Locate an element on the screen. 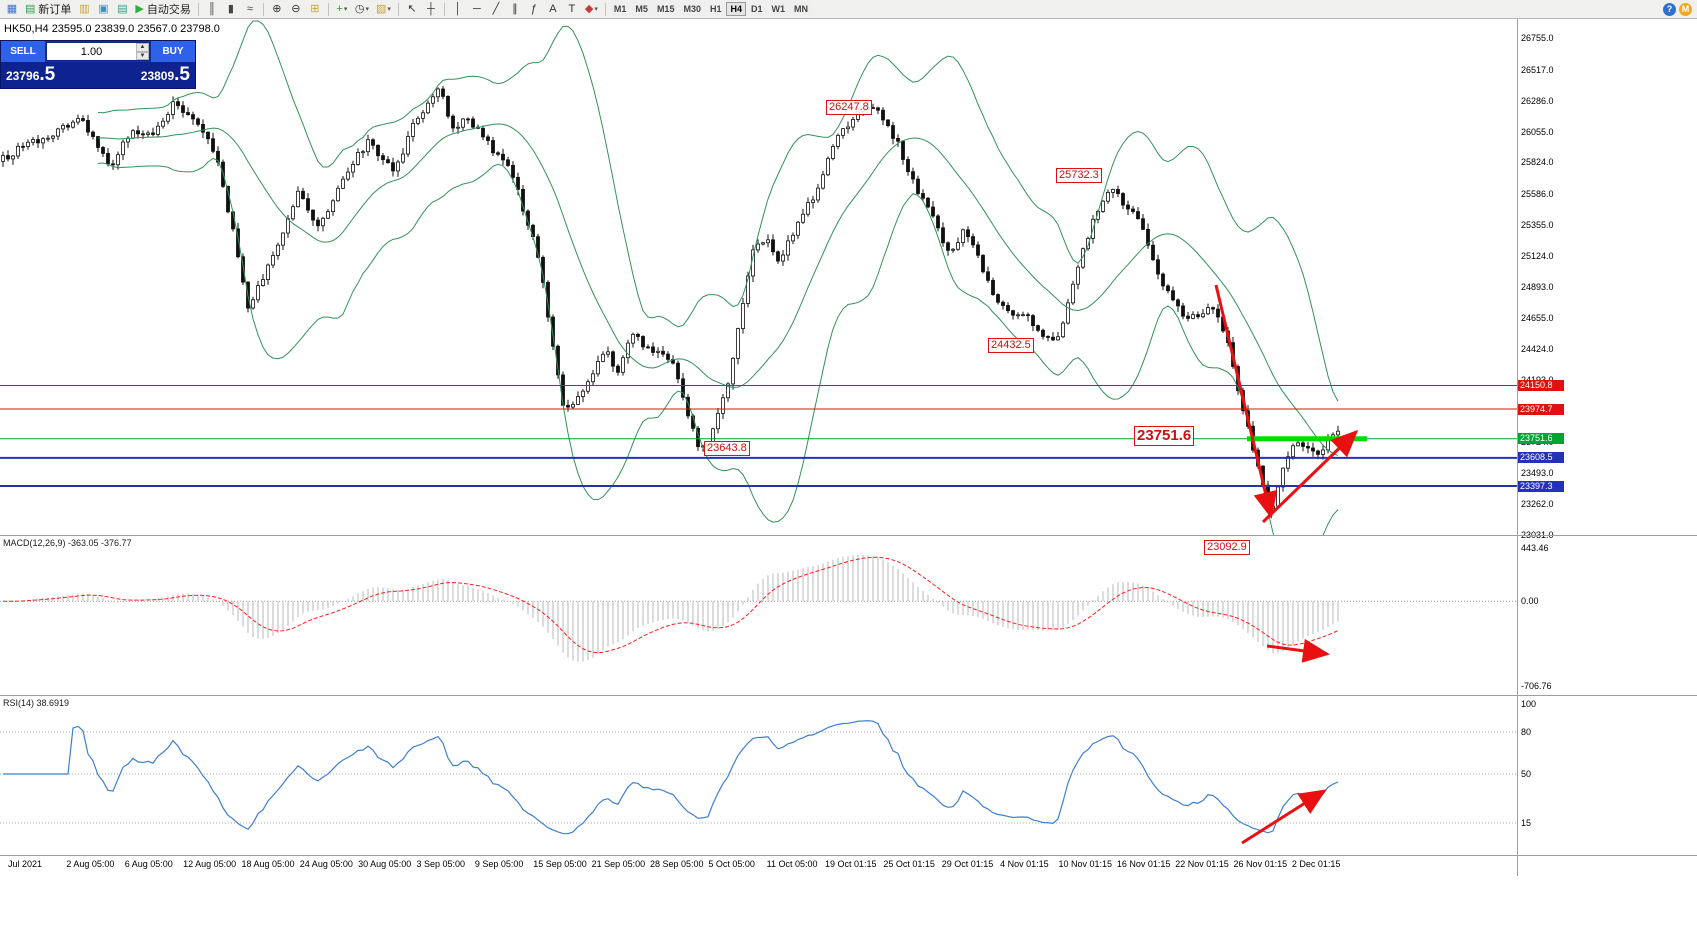  bar-chart-icon: ║ is located at coordinates (211, 8).